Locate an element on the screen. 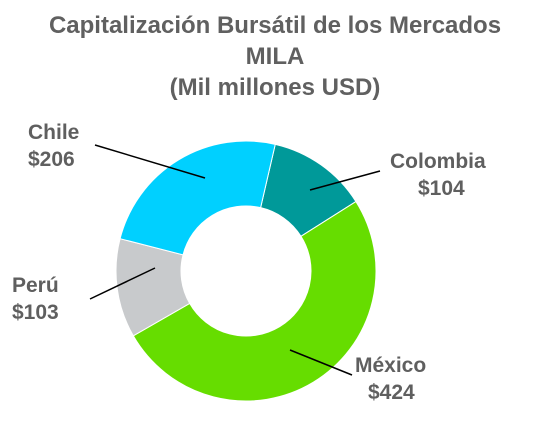 The height and width of the screenshot is (444, 550). chart-title-line-2: MILA is located at coordinates (275, 56).